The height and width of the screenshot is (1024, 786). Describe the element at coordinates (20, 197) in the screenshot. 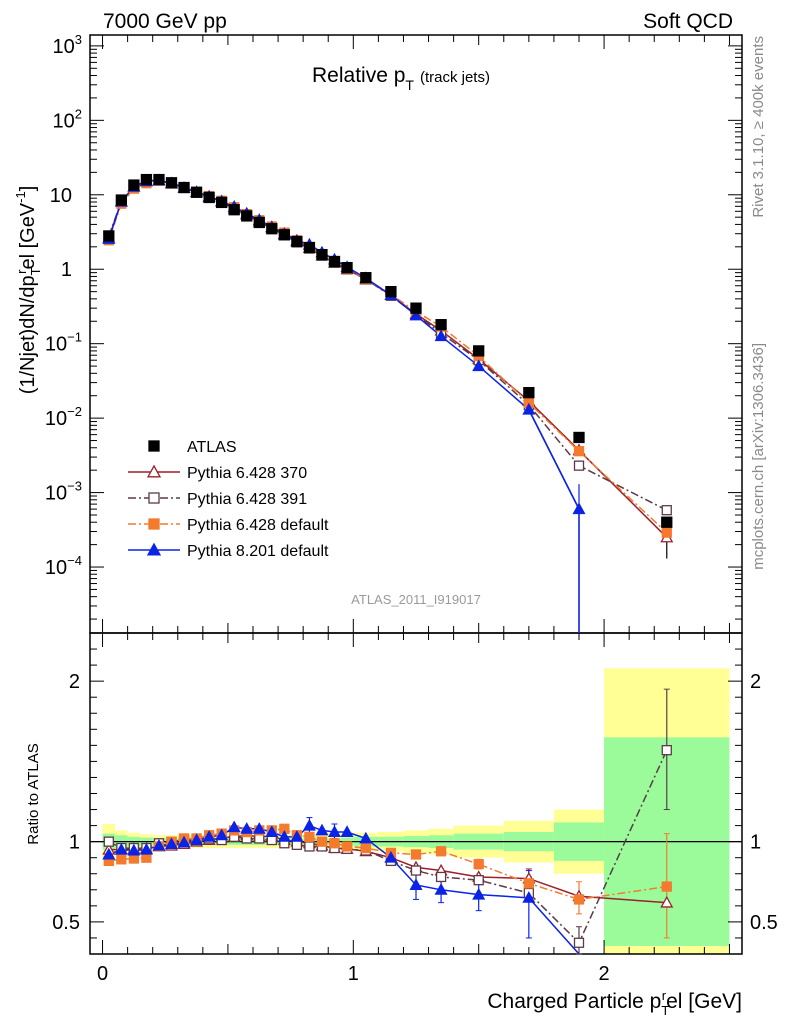

I see `main-y-label-unit-sup: -1` at that location.